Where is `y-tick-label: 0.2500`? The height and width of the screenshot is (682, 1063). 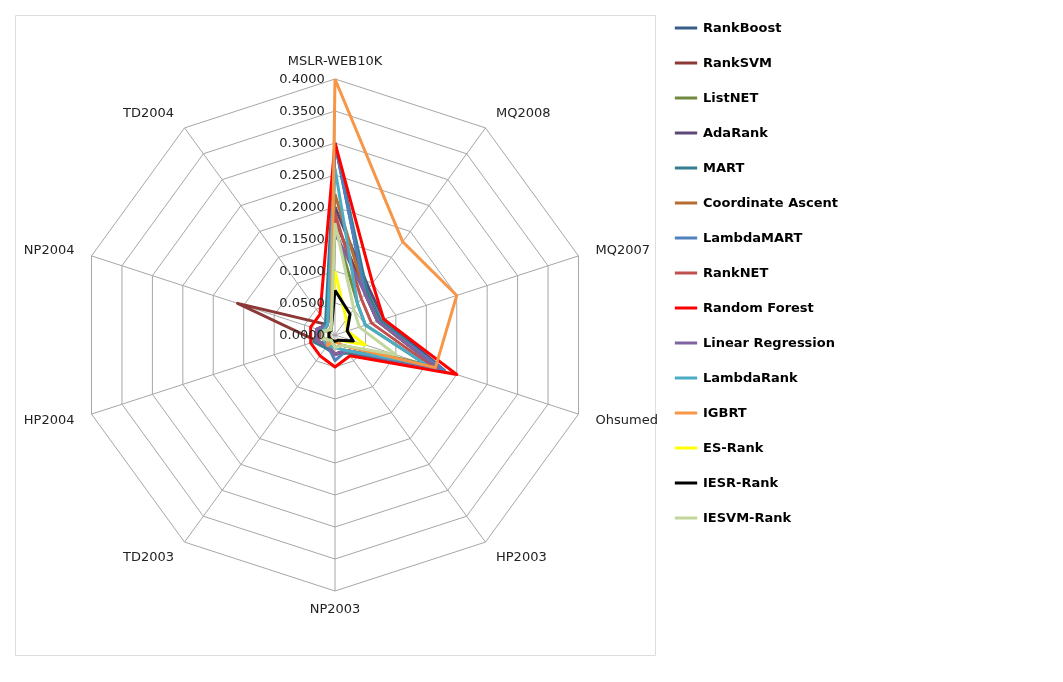
y-tick-label: 0.2500 is located at coordinates (302, 174).